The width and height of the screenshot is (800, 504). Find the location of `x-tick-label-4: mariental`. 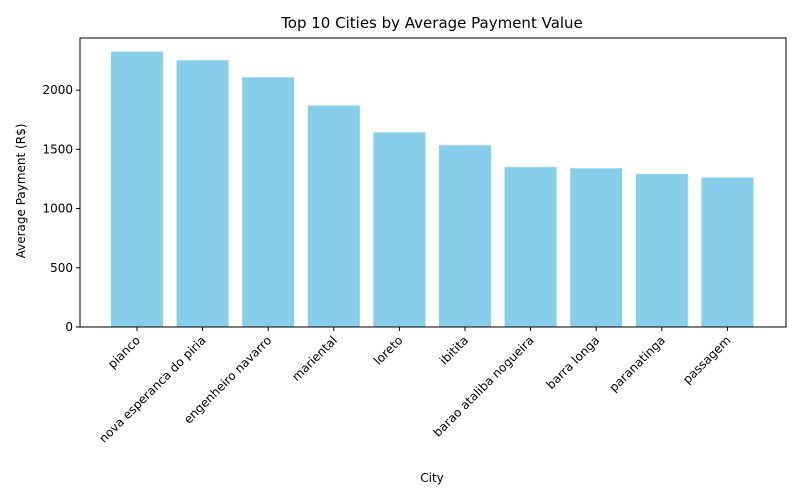

x-tick-label-4: mariental is located at coordinates (314, 358).